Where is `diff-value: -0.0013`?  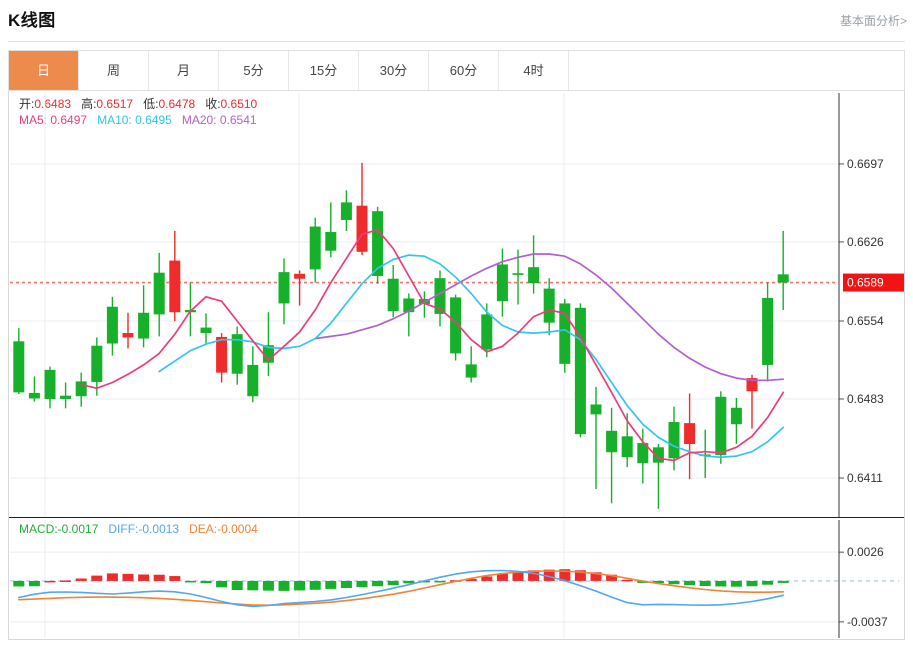 diff-value: -0.0013 is located at coordinates (159, 529).